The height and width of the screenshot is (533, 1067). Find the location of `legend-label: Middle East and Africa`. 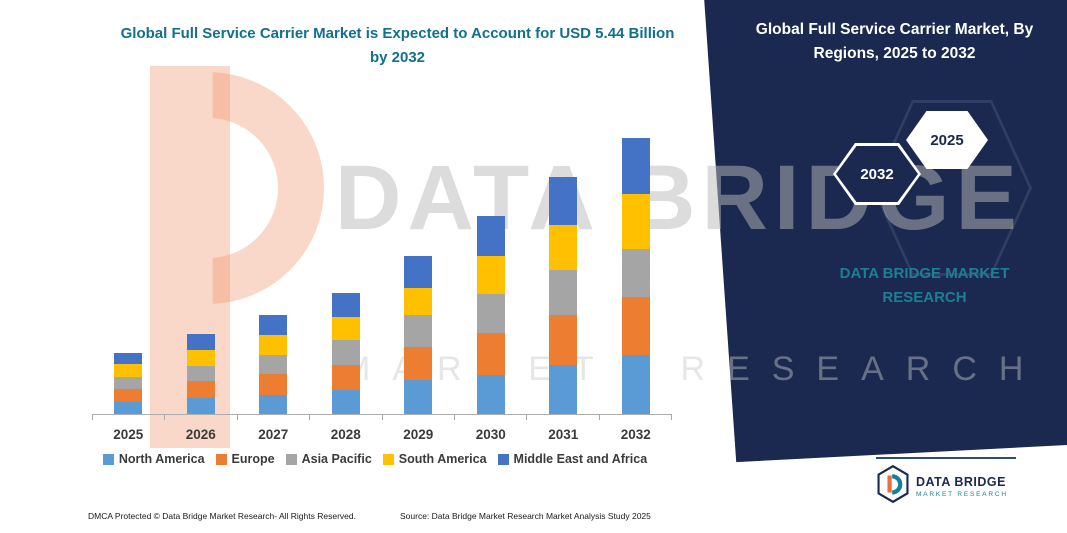

legend-label: Middle East and Africa is located at coordinates (580, 459).